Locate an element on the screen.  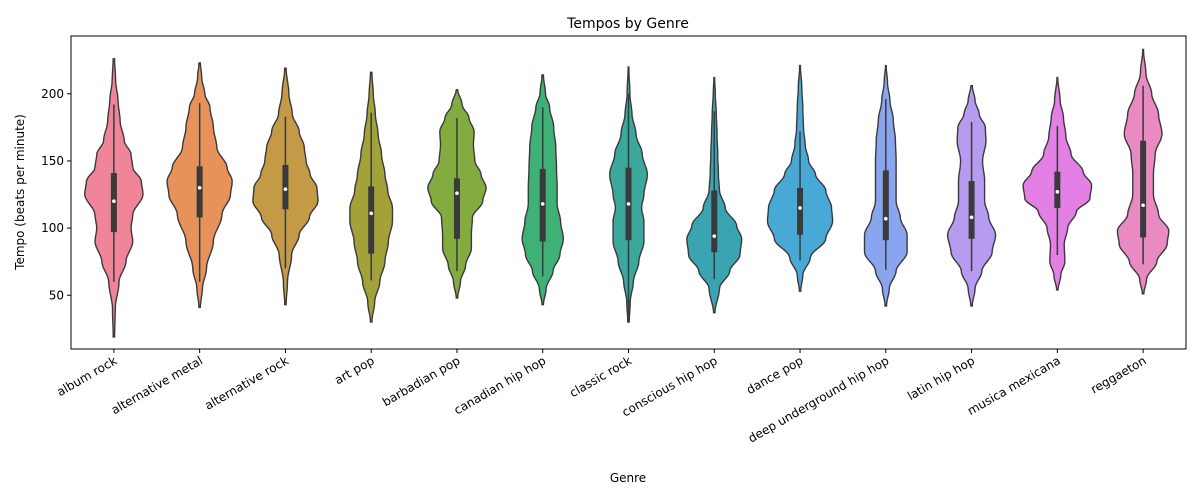
x-tick-label: conscious hip hop is located at coordinates (670, 386).